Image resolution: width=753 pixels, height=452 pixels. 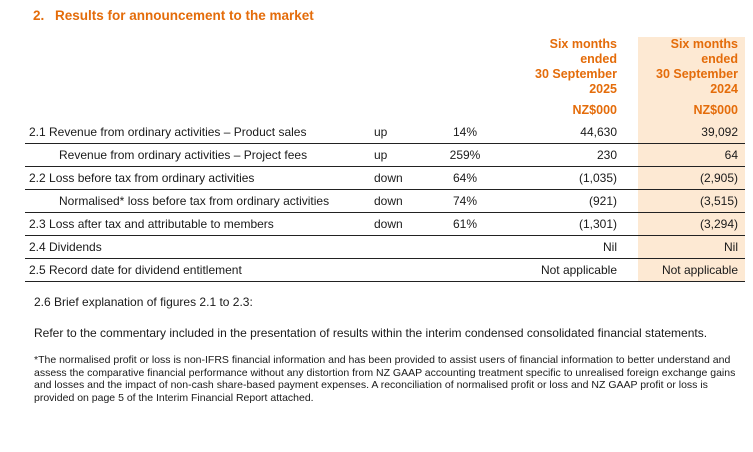 I want to click on unit-prior: NZ$000, so click(x=715, y=110).